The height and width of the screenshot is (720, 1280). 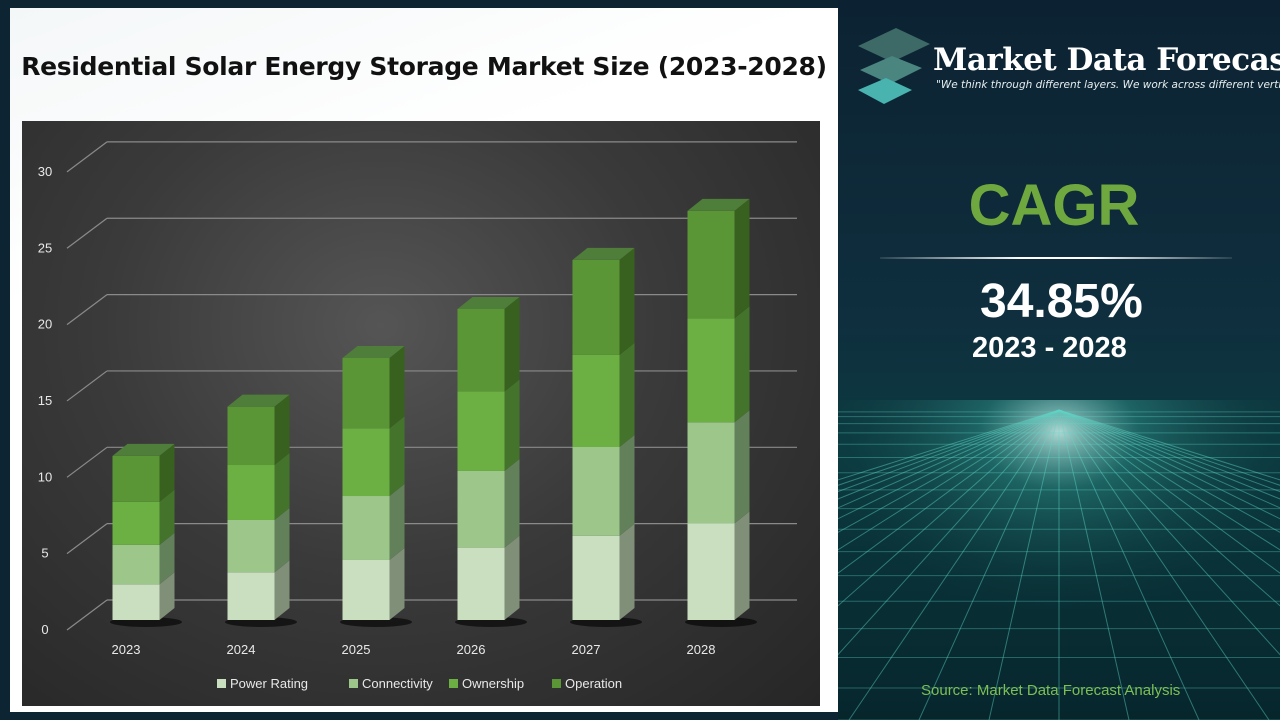 I want to click on y-tick-label: 5, so click(x=44, y=553).